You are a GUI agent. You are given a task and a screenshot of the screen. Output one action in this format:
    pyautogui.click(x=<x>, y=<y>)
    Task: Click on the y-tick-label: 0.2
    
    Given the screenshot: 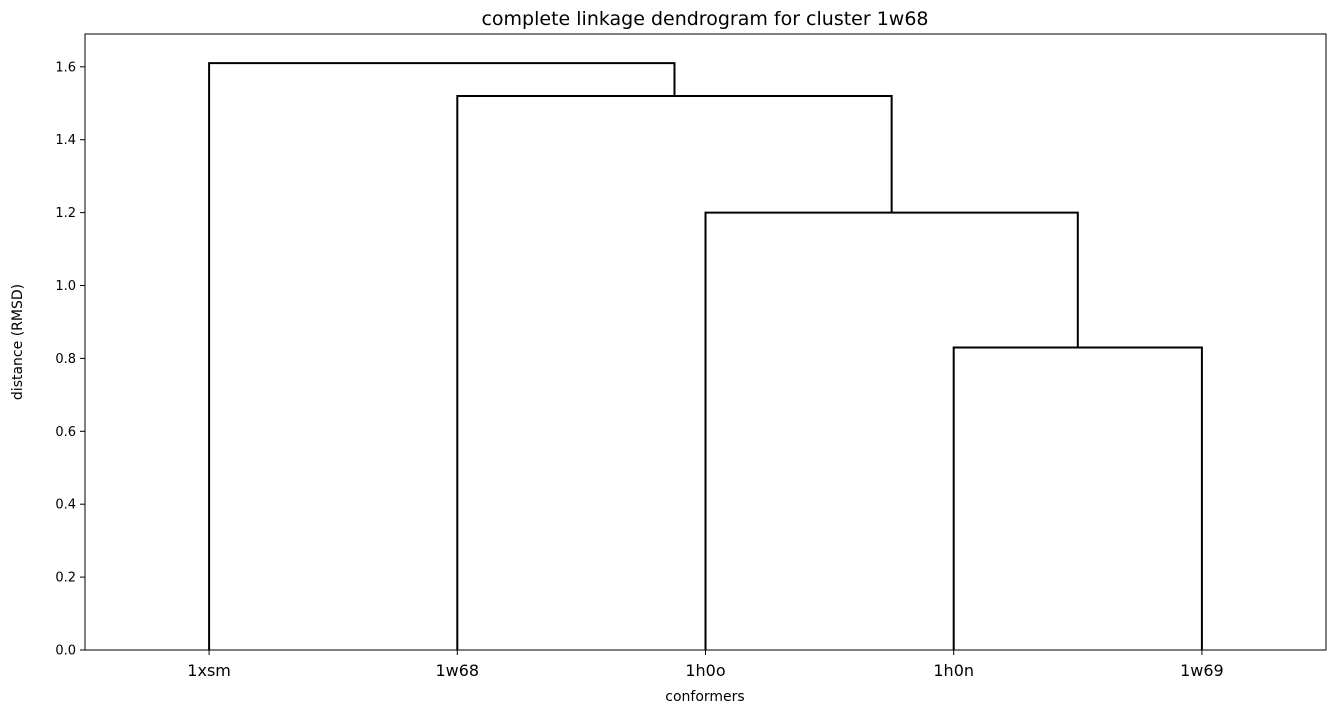 What is the action you would take?
    pyautogui.click(x=65, y=578)
    